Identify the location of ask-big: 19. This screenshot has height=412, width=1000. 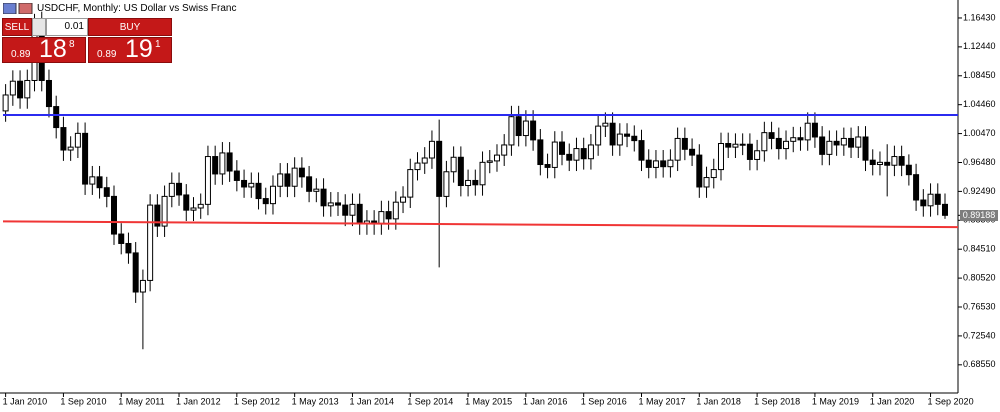
(139, 49).